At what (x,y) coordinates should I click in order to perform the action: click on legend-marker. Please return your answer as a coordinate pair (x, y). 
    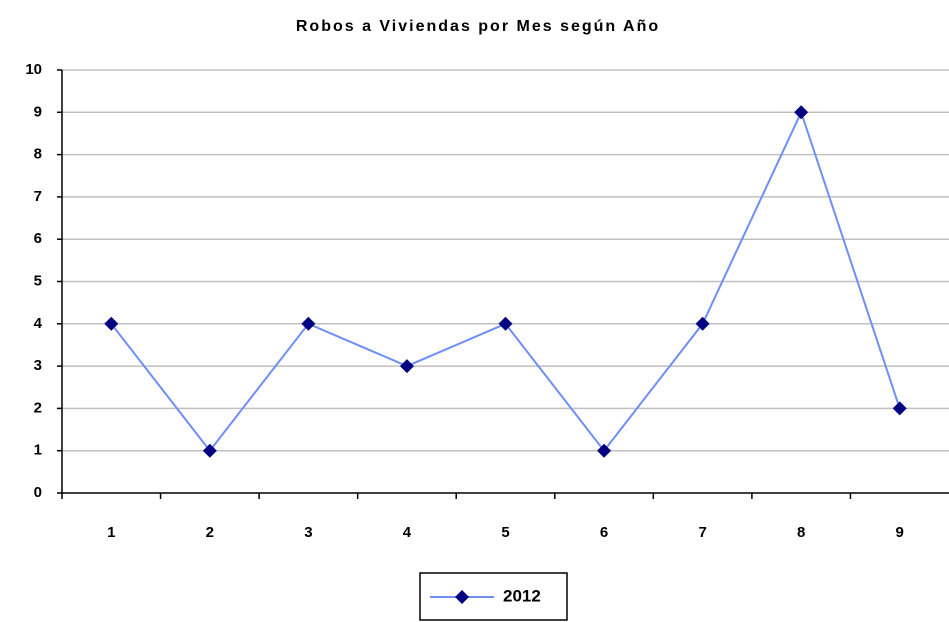
    Looking at the image, I should click on (462, 597).